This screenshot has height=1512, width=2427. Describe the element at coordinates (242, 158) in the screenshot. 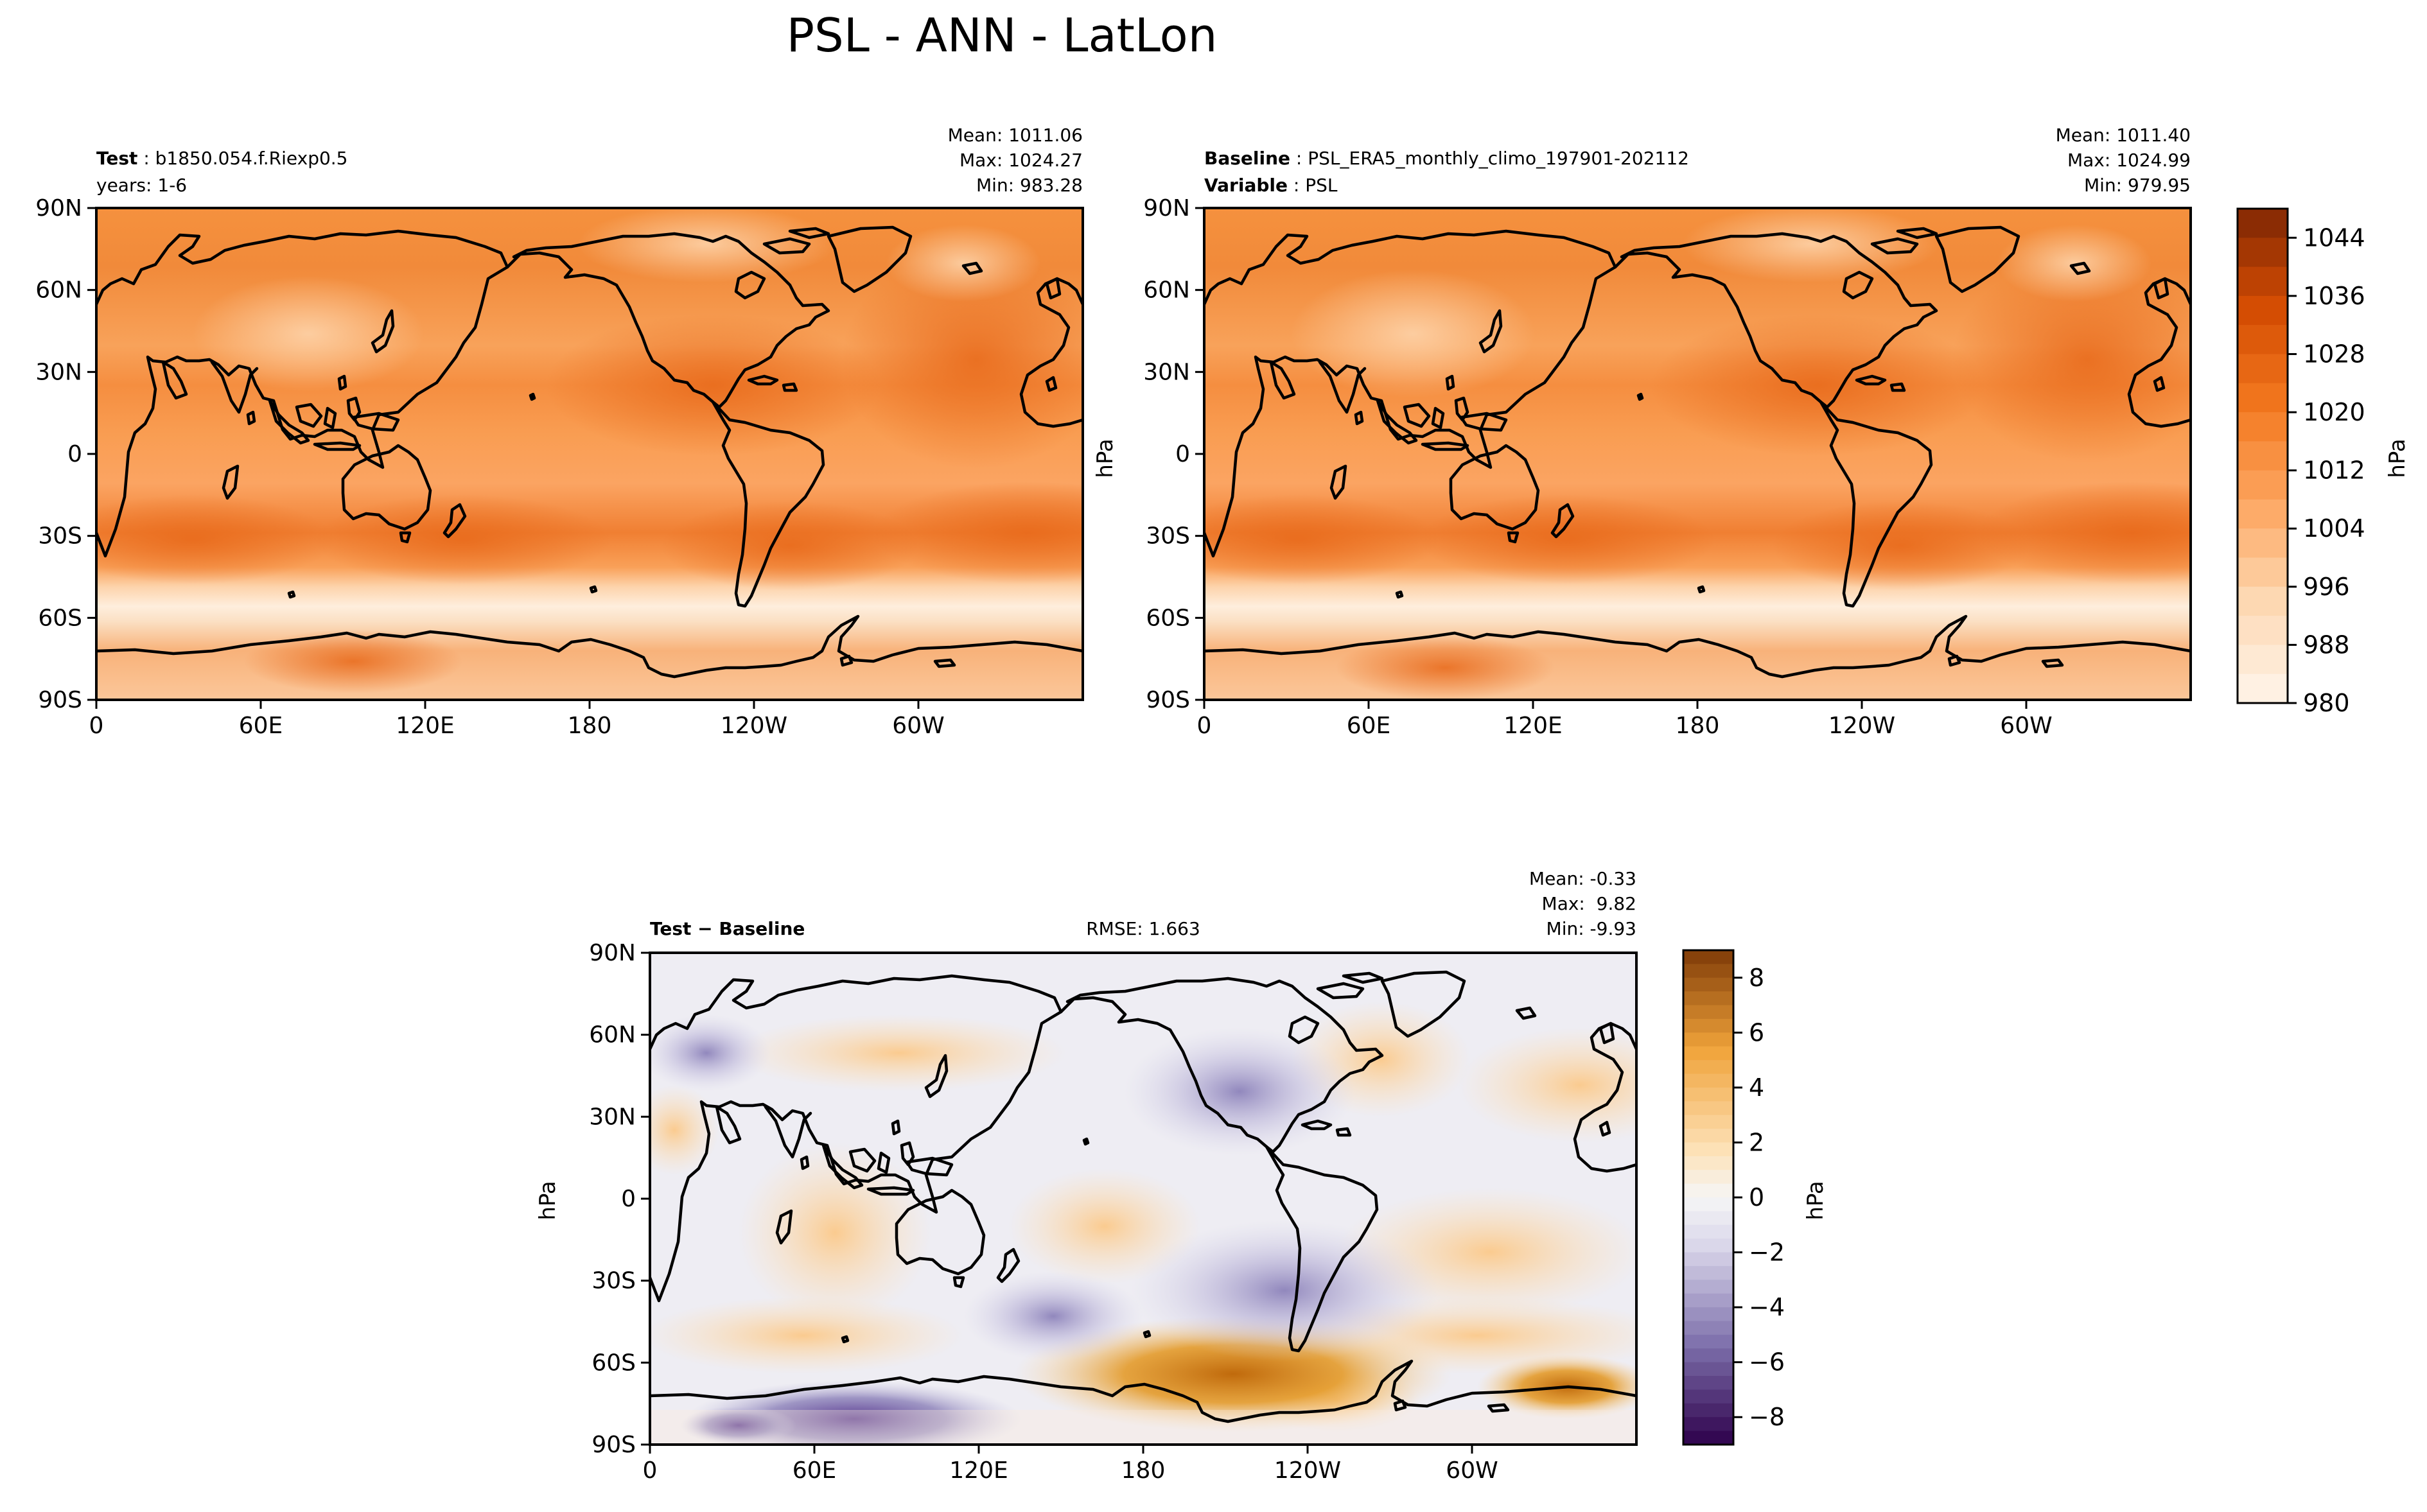

I see `test-label-case: : b1850.054.f.Riexp0.5` at that location.